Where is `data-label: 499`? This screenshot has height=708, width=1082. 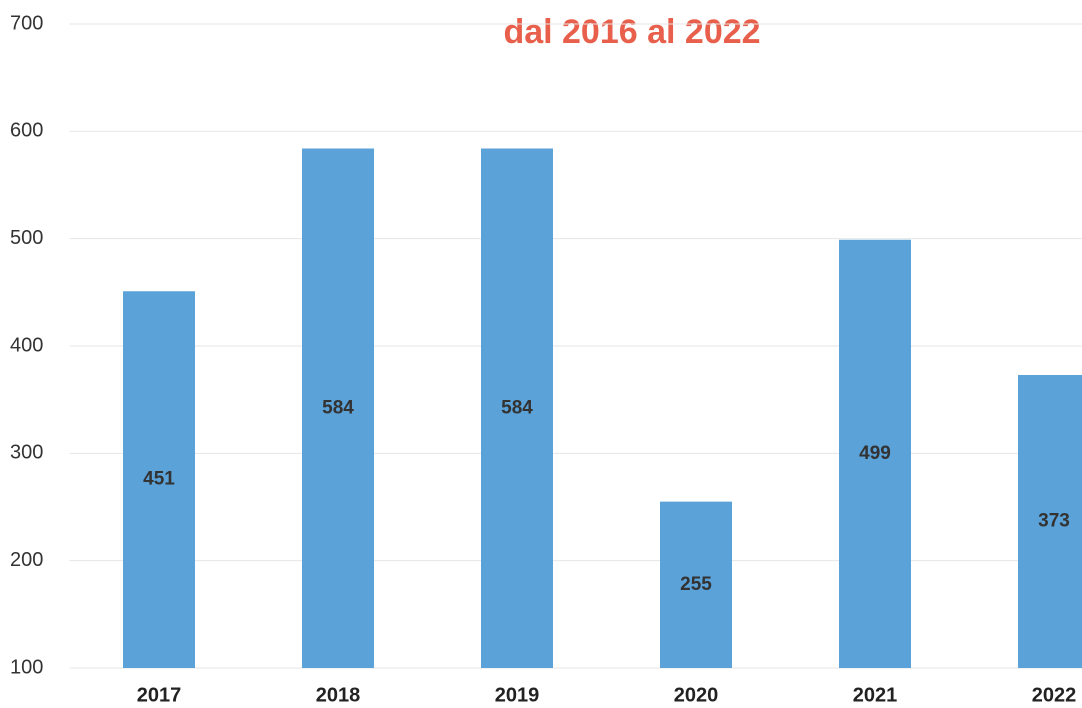 data-label: 499 is located at coordinates (875, 453).